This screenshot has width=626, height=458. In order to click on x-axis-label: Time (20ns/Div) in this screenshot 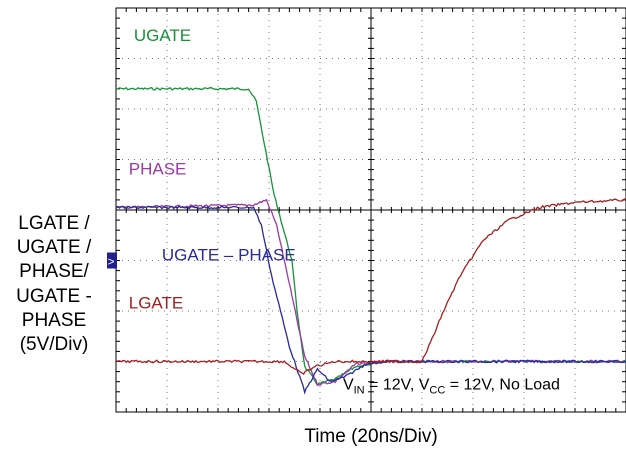, I will do `click(371, 436)`.